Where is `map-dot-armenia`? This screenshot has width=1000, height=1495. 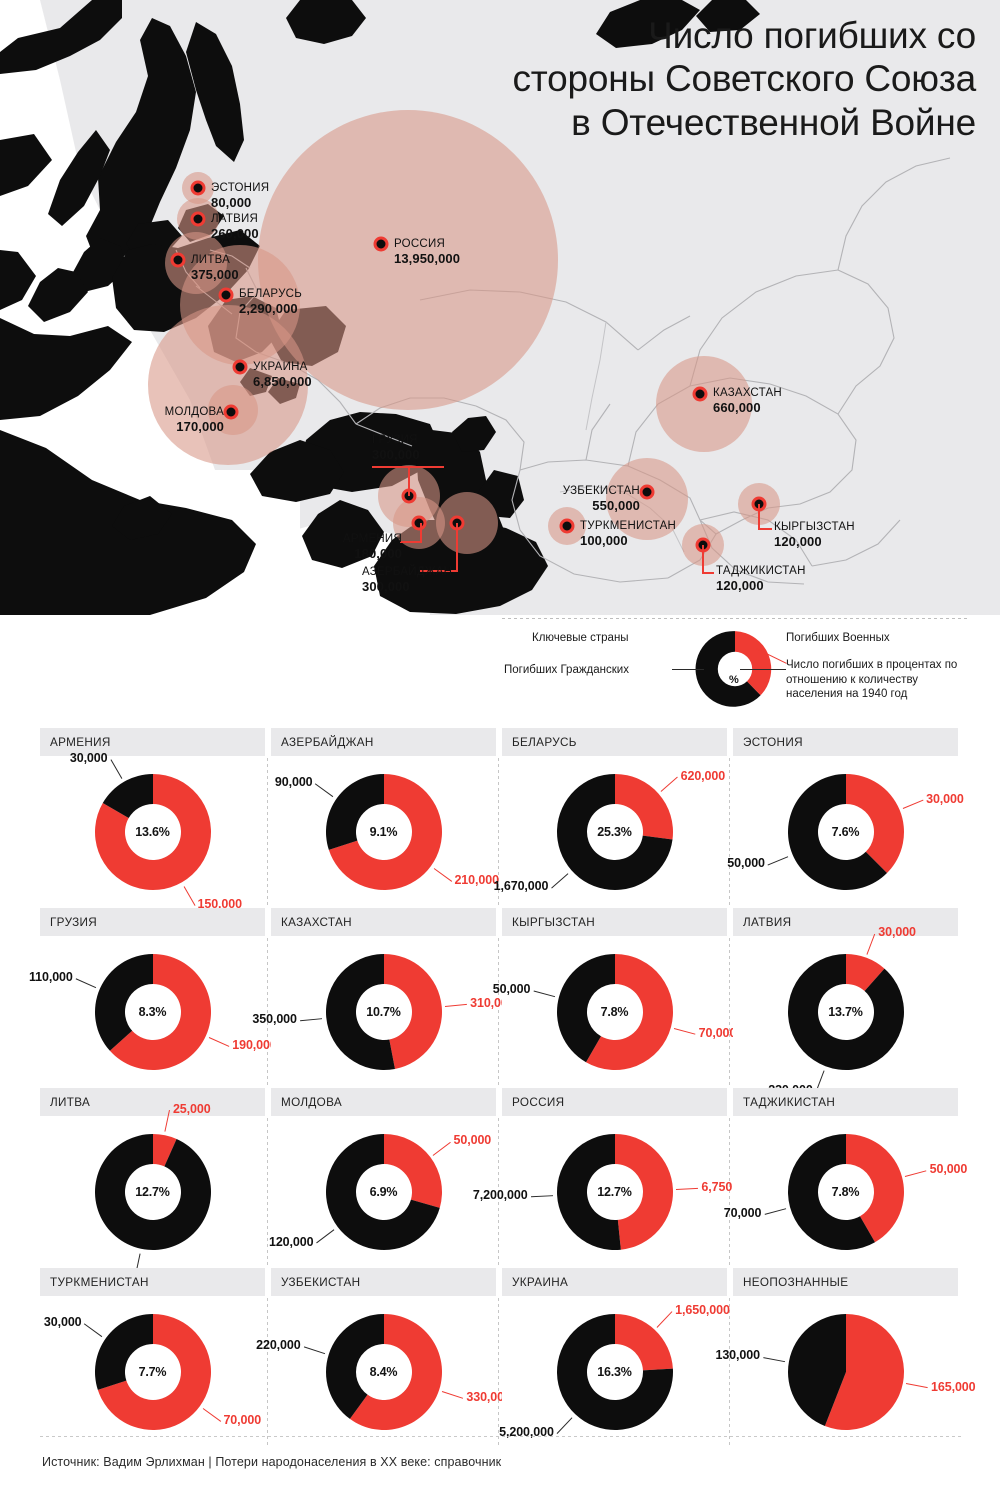 map-dot-armenia is located at coordinates (419, 523).